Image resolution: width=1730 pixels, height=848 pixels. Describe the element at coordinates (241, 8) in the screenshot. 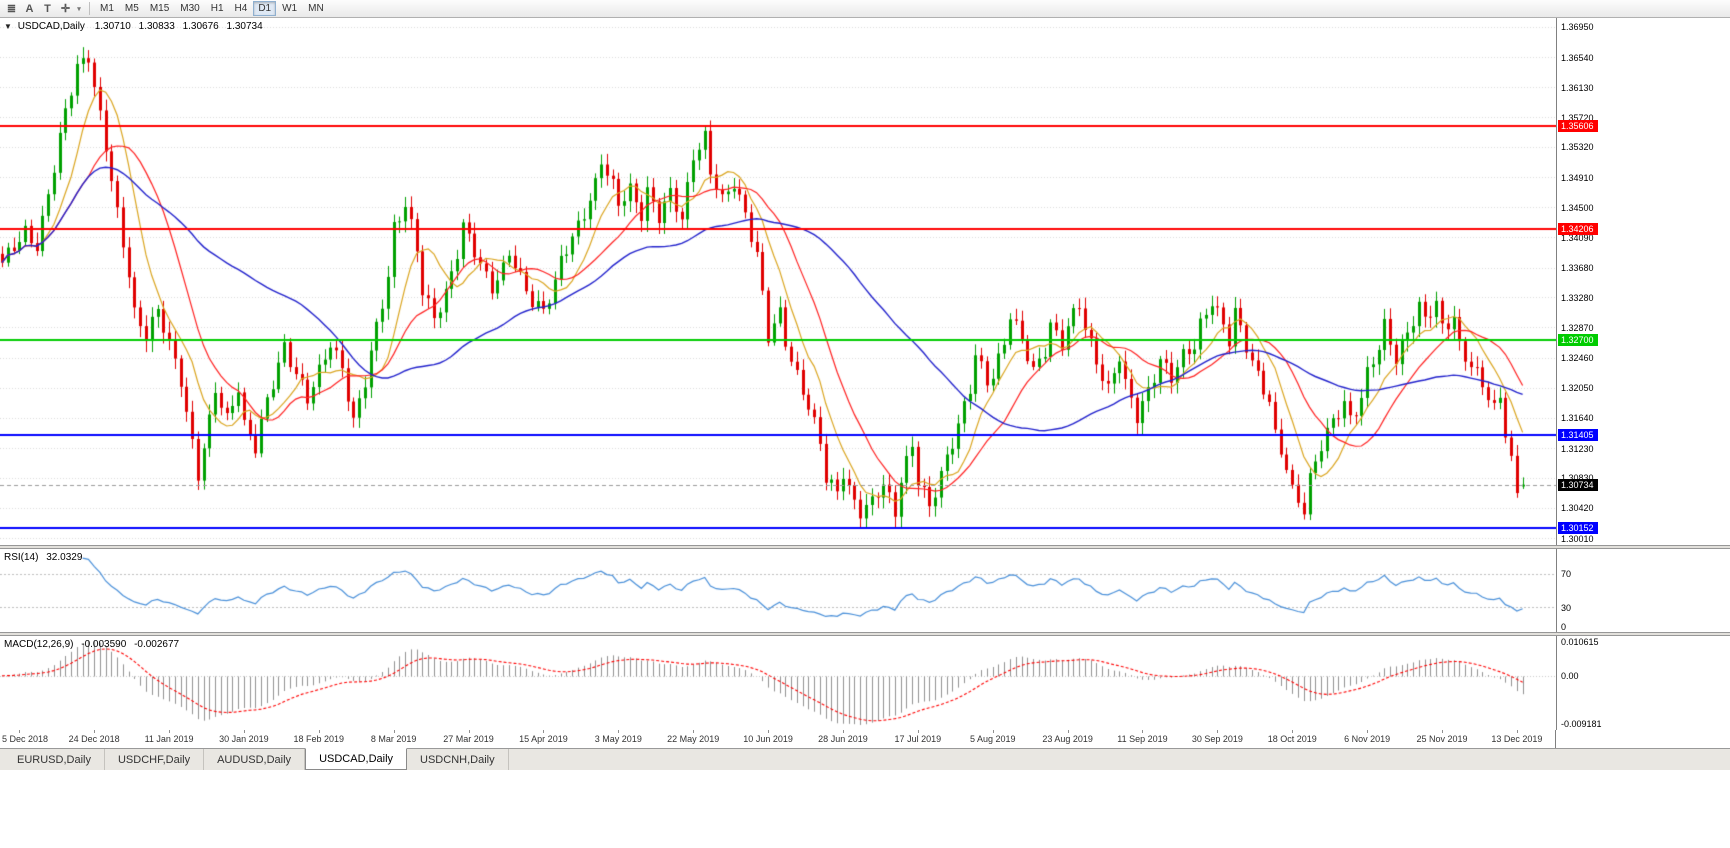

I see `timeframe-button-h4: H4` at that location.